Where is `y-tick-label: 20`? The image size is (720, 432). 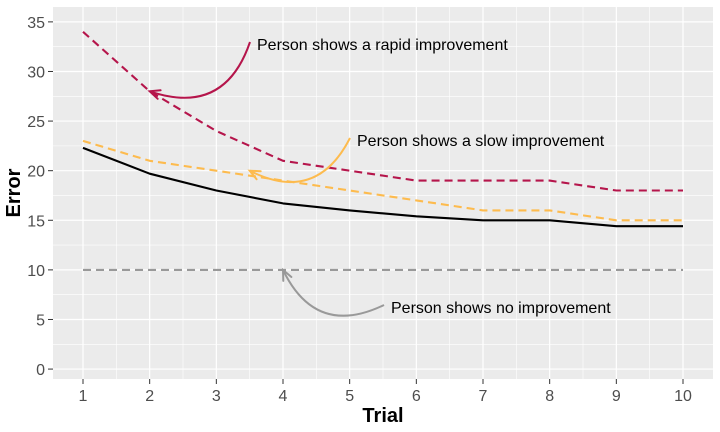
y-tick-label: 20 is located at coordinates (36, 172).